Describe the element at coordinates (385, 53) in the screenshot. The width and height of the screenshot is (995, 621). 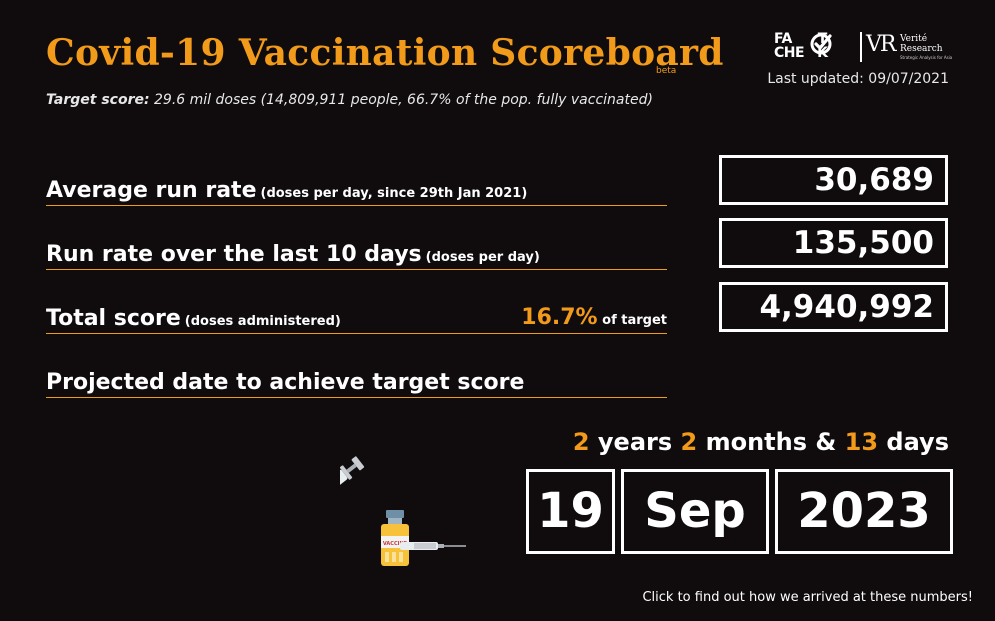
I see `page-title: Covid-19 Vaccination Scoreboard` at that location.